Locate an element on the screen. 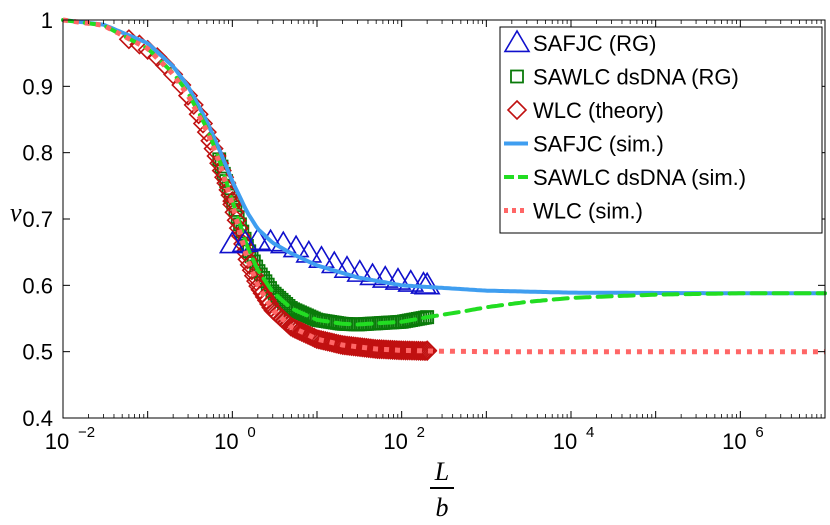 This screenshot has height=525, width=830. y-tick-label: 0.7 is located at coordinates (37, 219).